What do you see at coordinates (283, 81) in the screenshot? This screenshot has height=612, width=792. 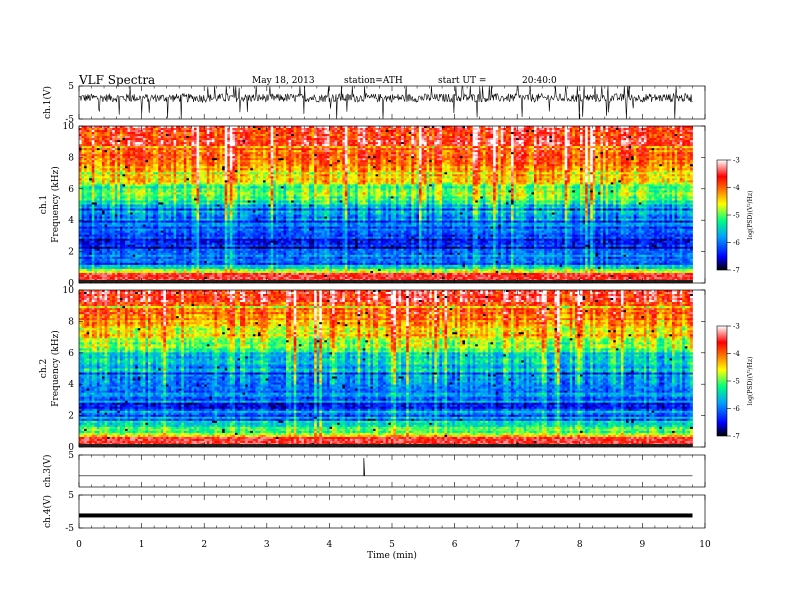 I see `date-label: May 18, 2013` at bounding box center [283, 81].